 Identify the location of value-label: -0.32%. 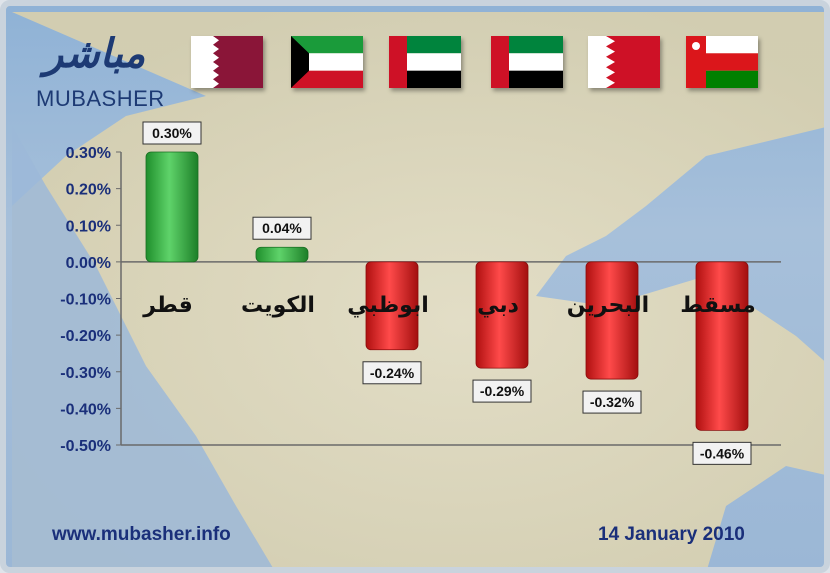
(612, 402).